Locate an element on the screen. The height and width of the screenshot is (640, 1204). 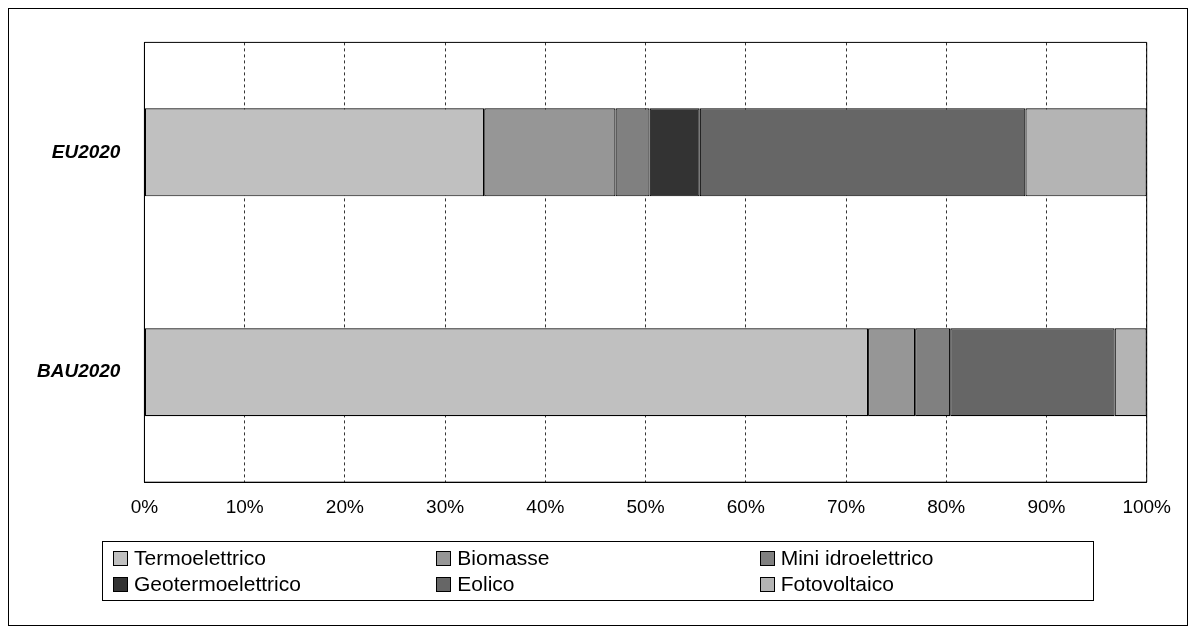
legend-label: Geotermoelettrico is located at coordinates (217, 584).